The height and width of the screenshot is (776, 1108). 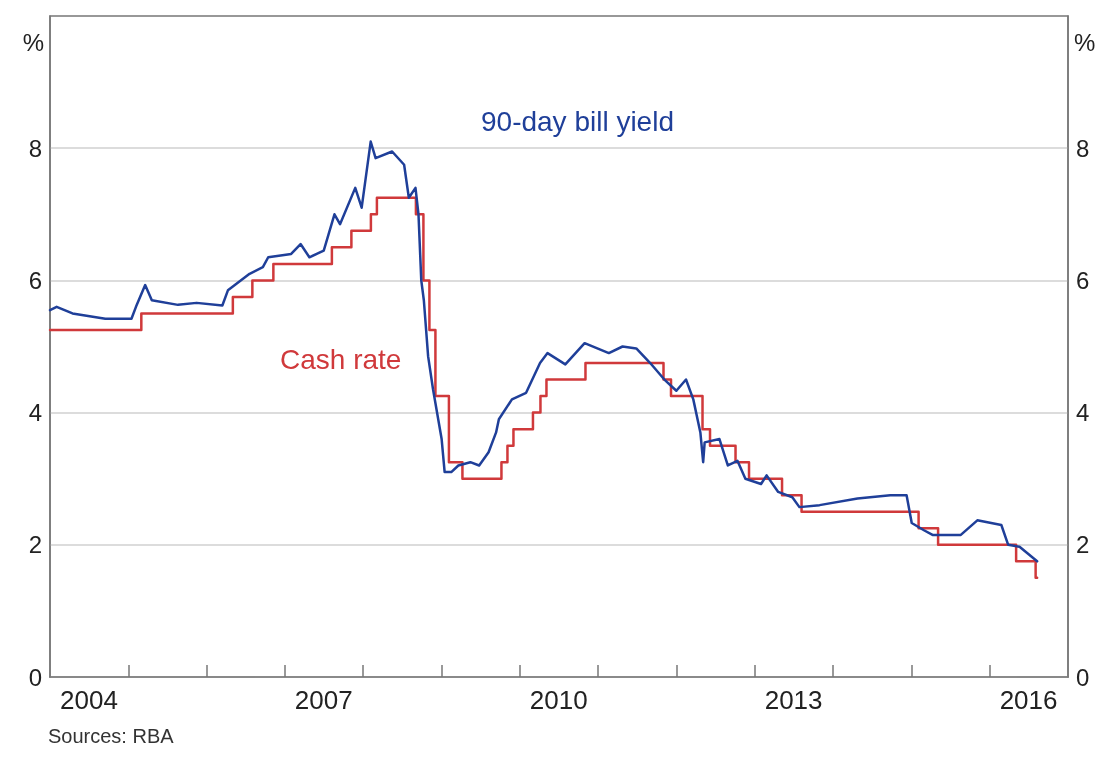 I want to click on y2-tick-label: 6, so click(x=1083, y=280).